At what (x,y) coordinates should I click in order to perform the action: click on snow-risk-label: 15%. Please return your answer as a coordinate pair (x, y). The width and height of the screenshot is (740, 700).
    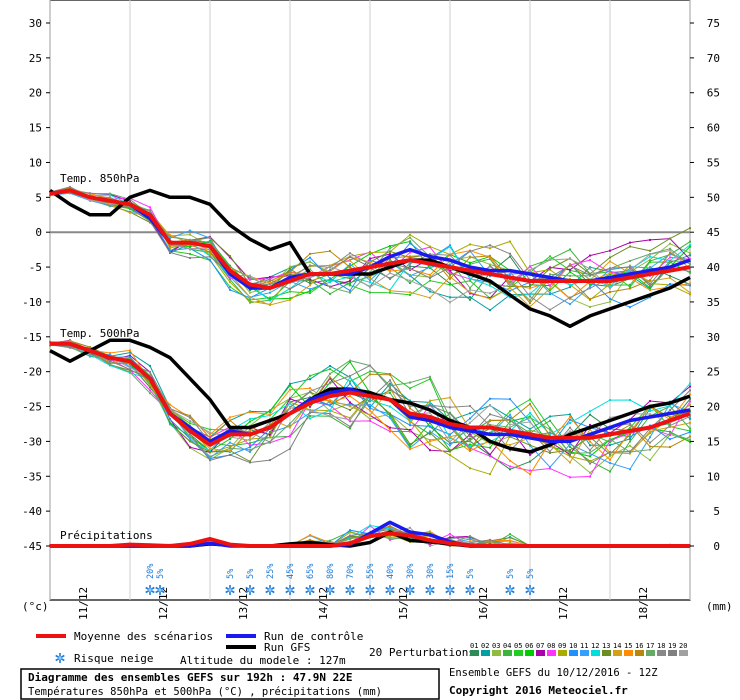
    Looking at the image, I should click on (451, 571).